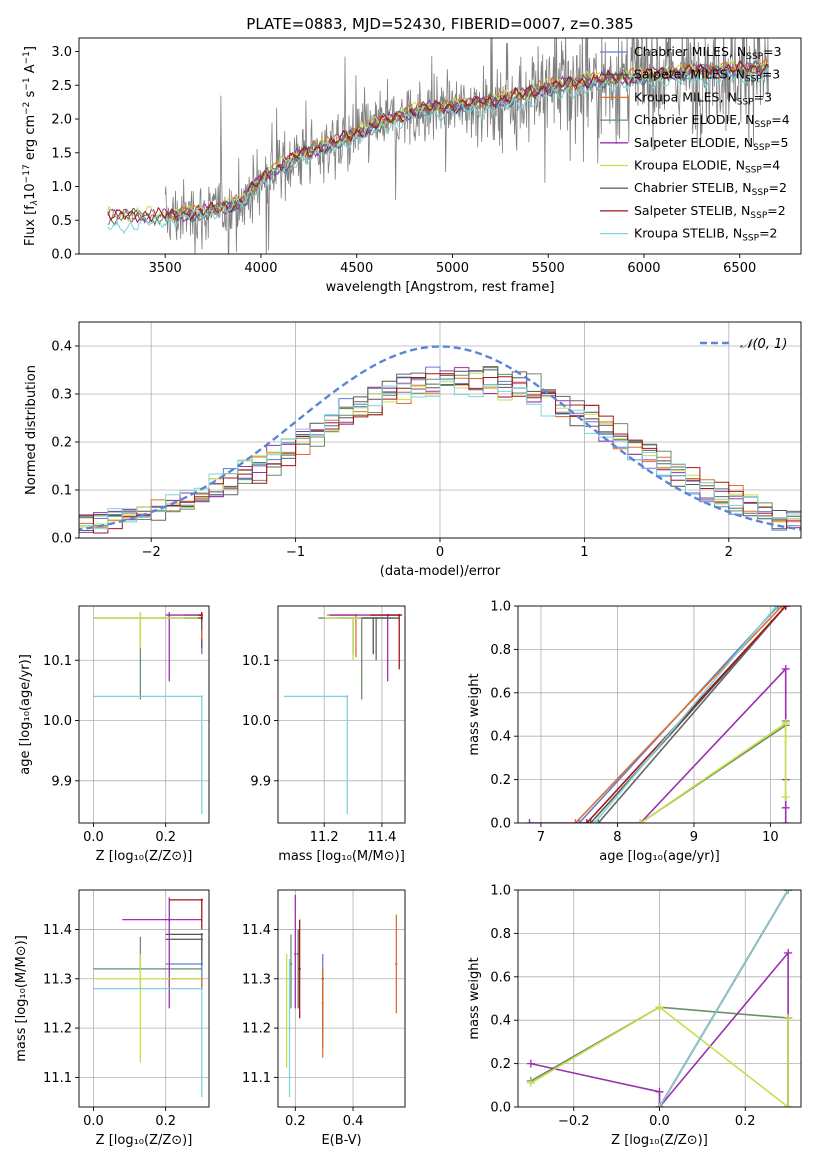 The image size is (819, 1170). What do you see at coordinates (438, 151) in the screenshot?
I see `model-spectrum-kroupa-stelib` at bounding box center [438, 151].